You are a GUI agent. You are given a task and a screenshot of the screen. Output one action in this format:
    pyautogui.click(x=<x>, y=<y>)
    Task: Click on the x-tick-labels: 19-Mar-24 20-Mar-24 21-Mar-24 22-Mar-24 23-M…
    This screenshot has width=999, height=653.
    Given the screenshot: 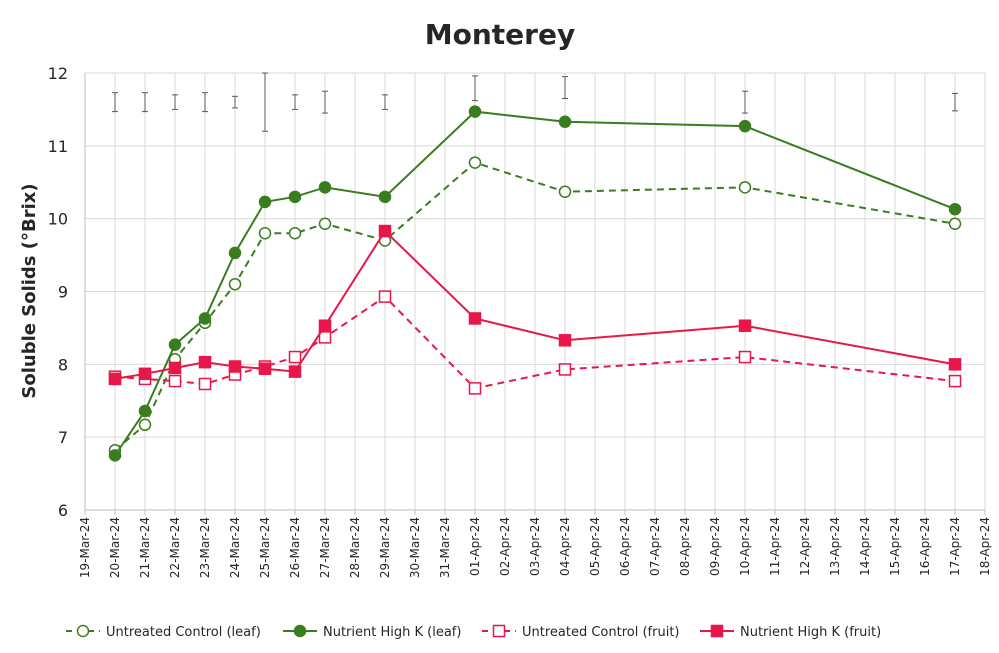 What is the action you would take?
    pyautogui.click(x=535, y=547)
    